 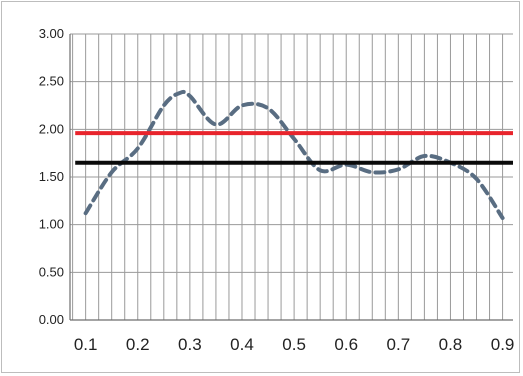 I want to click on x-tick-label: 0.5, so click(x=294, y=344).